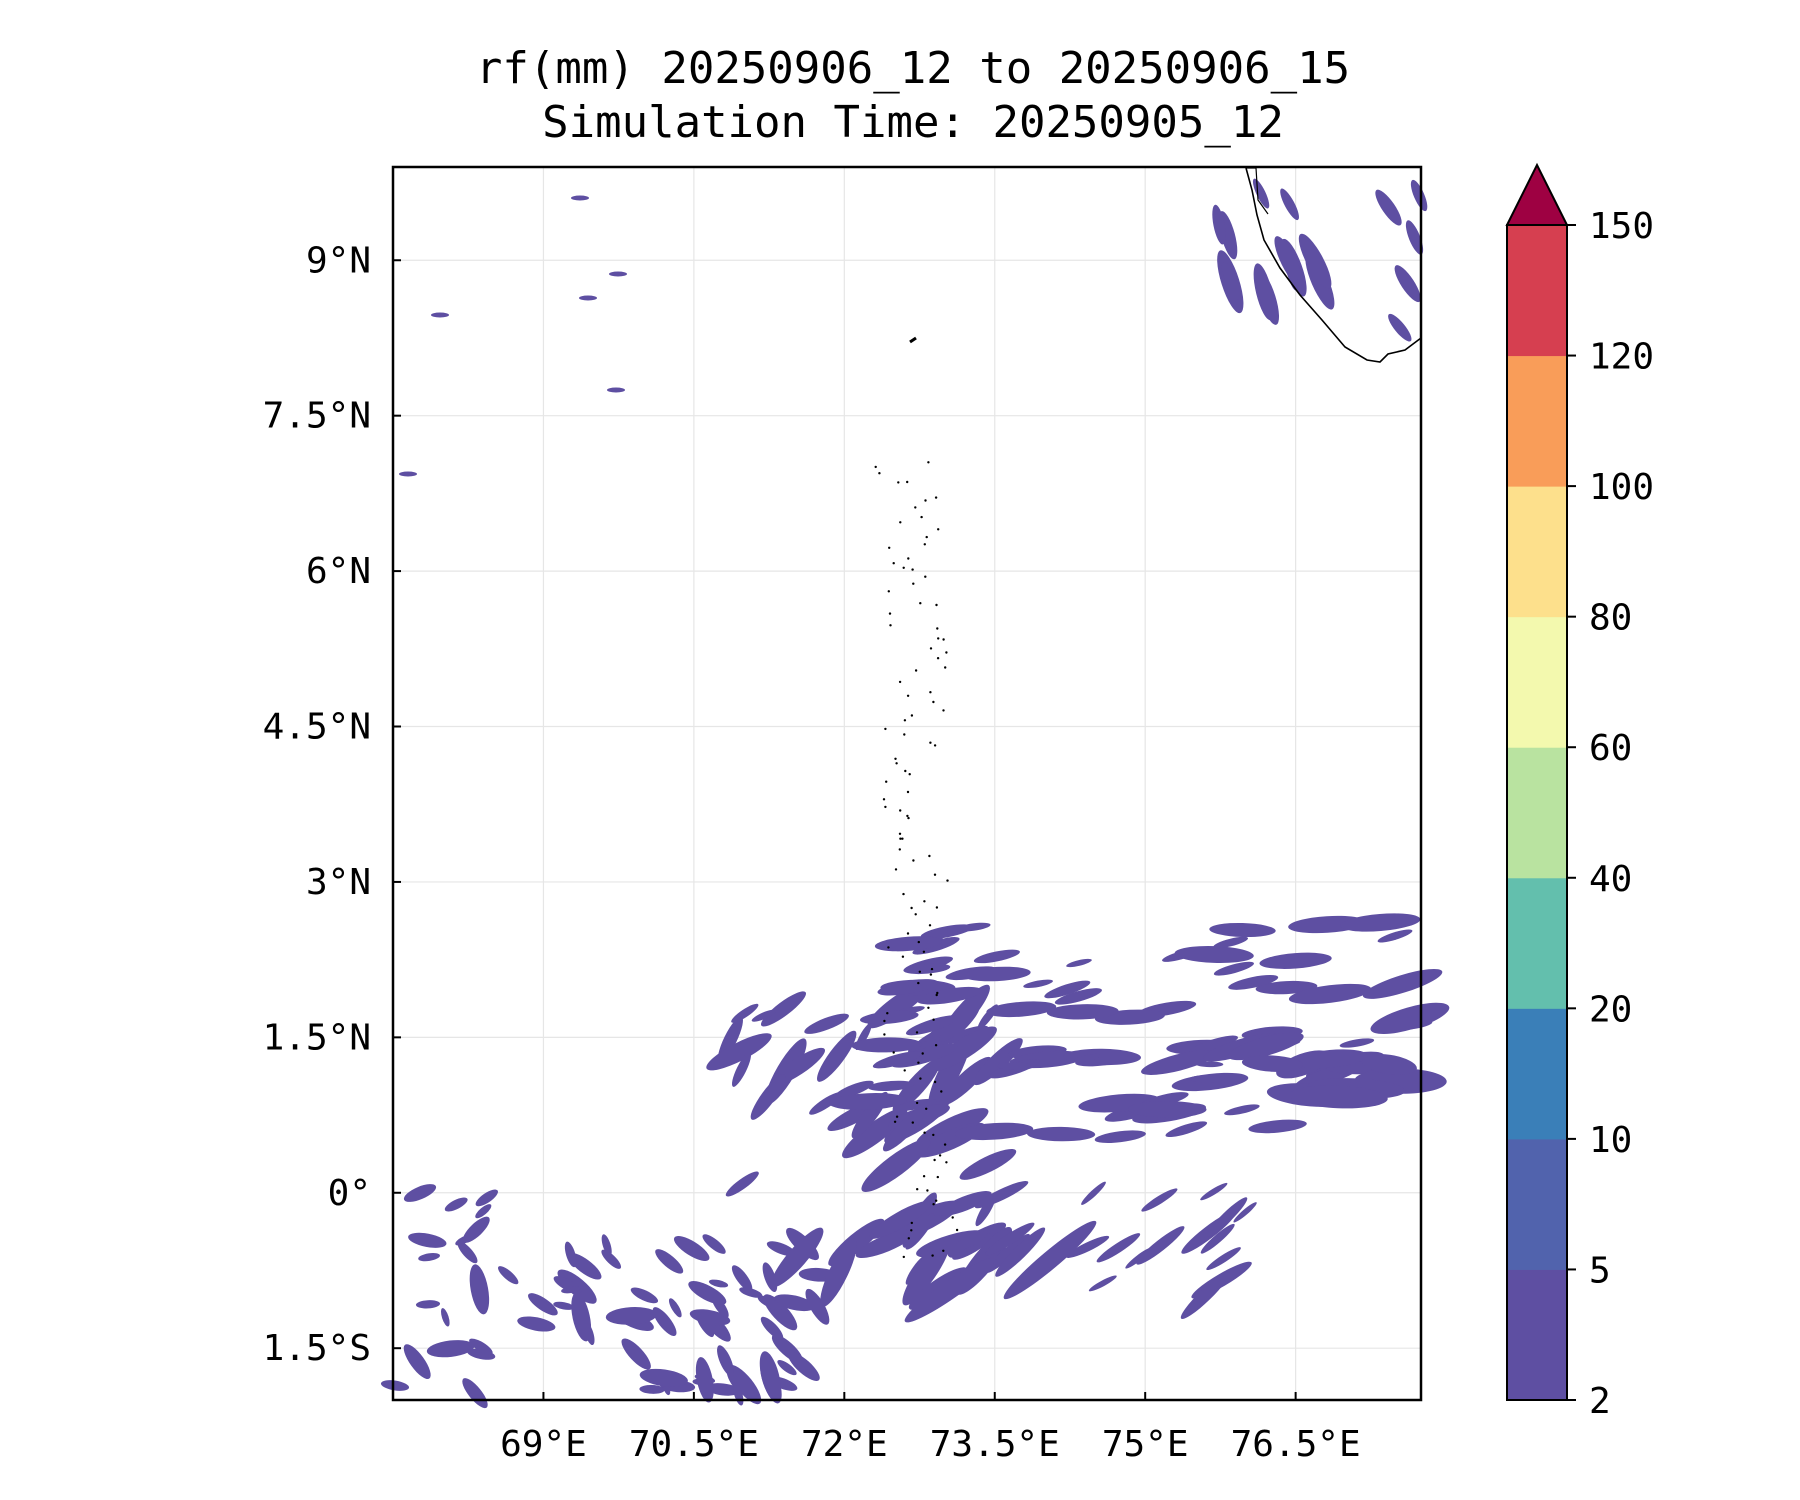 The height and width of the screenshot is (1500, 1800). I want to click on lat-tick-label: 9°N, so click(338, 260).